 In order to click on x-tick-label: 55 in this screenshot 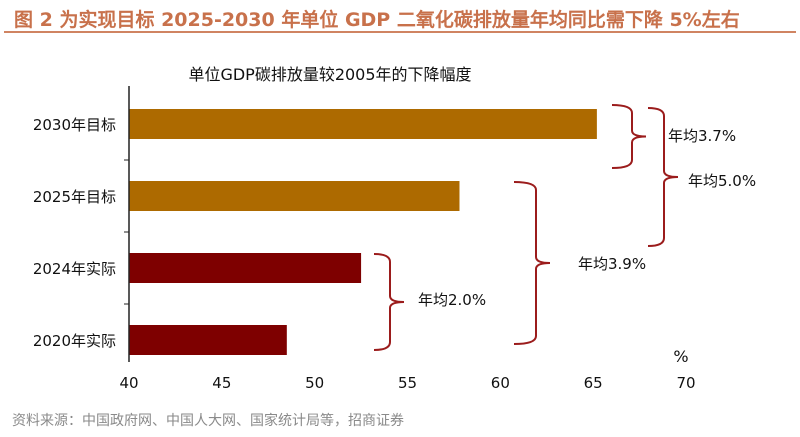, I will do `click(407, 383)`.